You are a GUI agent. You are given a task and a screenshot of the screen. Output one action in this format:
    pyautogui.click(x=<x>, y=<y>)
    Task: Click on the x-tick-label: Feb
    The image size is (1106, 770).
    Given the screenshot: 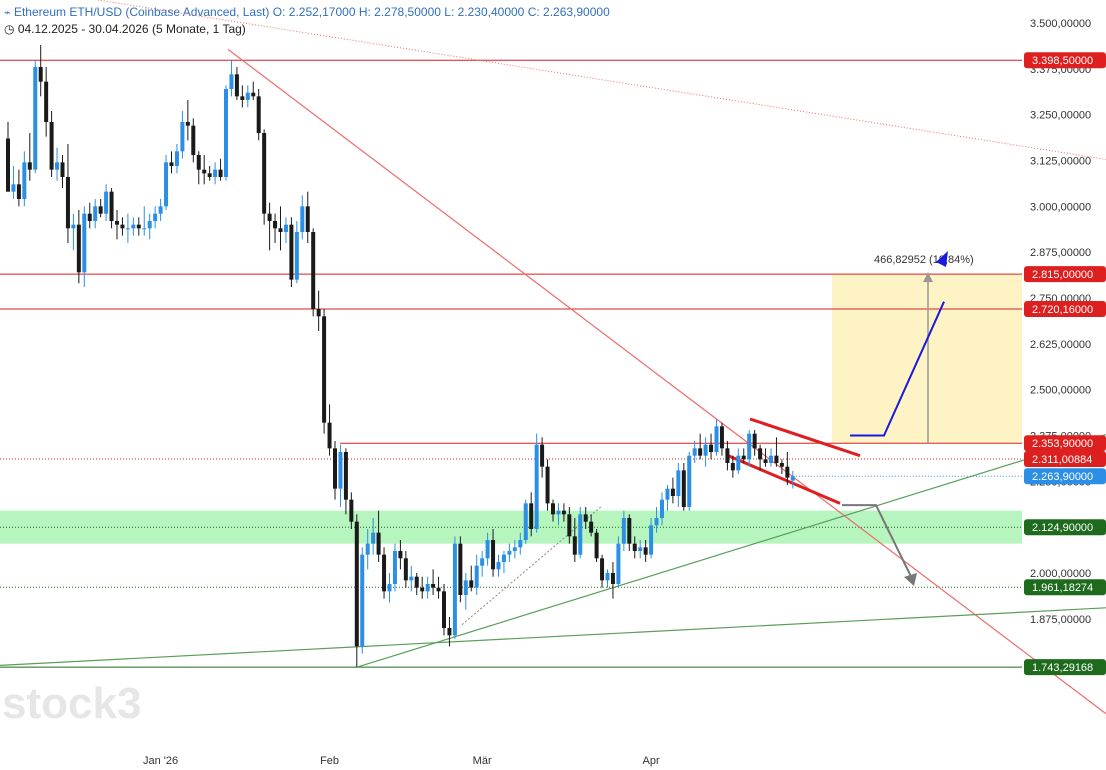 What is the action you would take?
    pyautogui.click(x=329, y=761)
    